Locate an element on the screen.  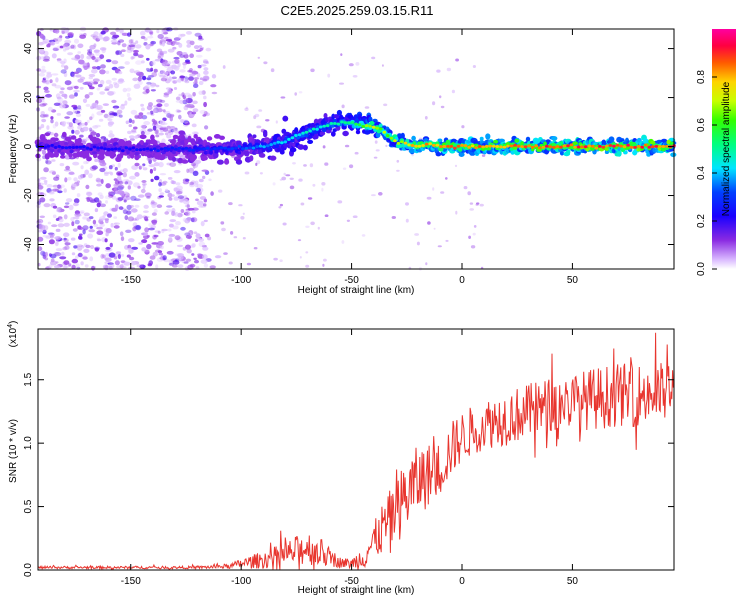
colorbar-gradient is located at coordinates (724, 149).